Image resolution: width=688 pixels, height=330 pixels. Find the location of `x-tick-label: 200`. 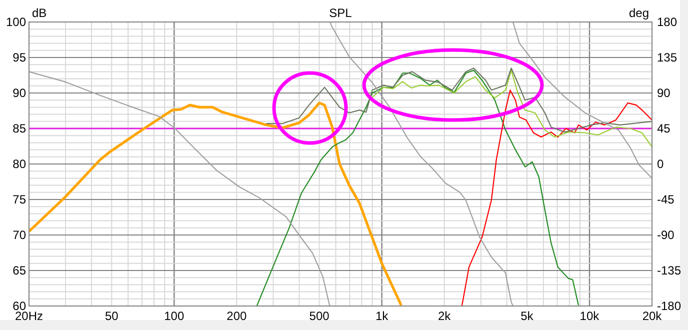

x-tick-label: 200 is located at coordinates (236, 316).